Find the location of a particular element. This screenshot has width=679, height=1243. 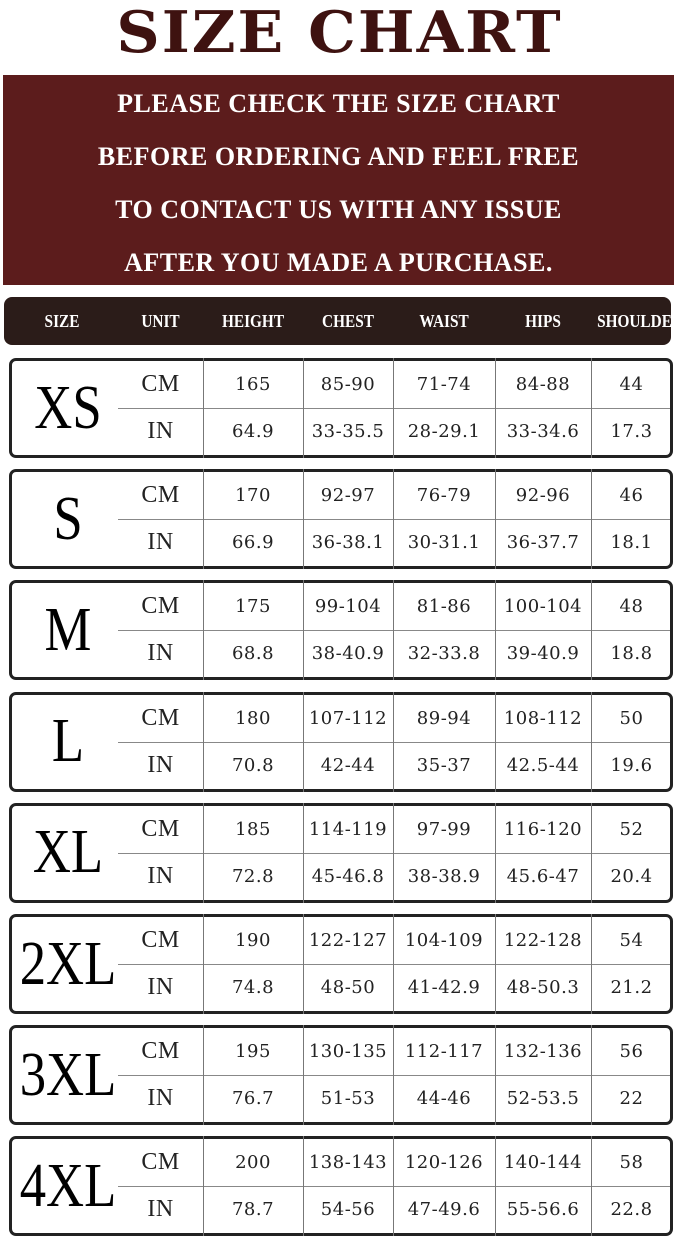

measurement-shoulder: 52 is located at coordinates (631, 829).